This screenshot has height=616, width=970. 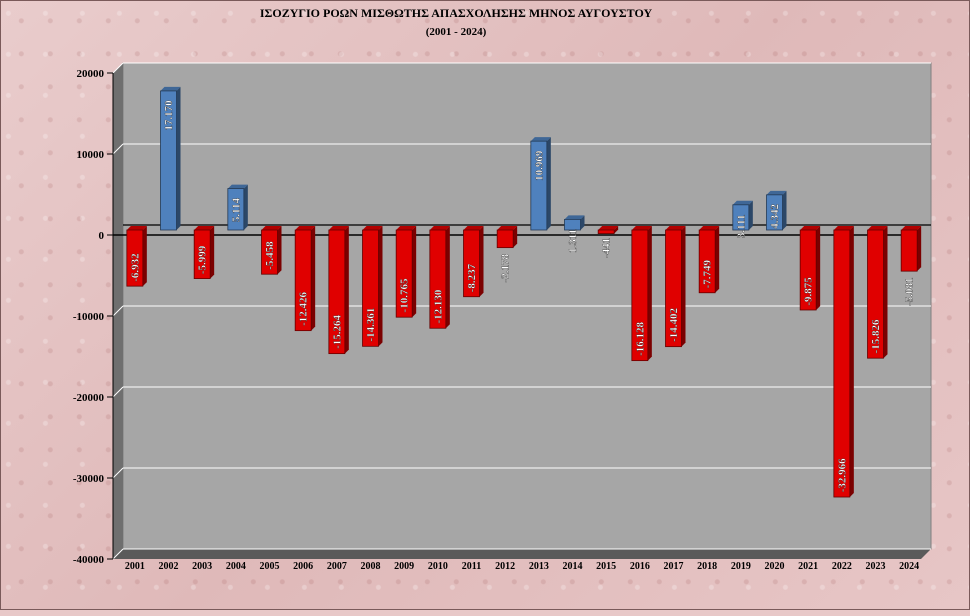 I want to click on x-tick-label: 2015, so click(x=606, y=566).